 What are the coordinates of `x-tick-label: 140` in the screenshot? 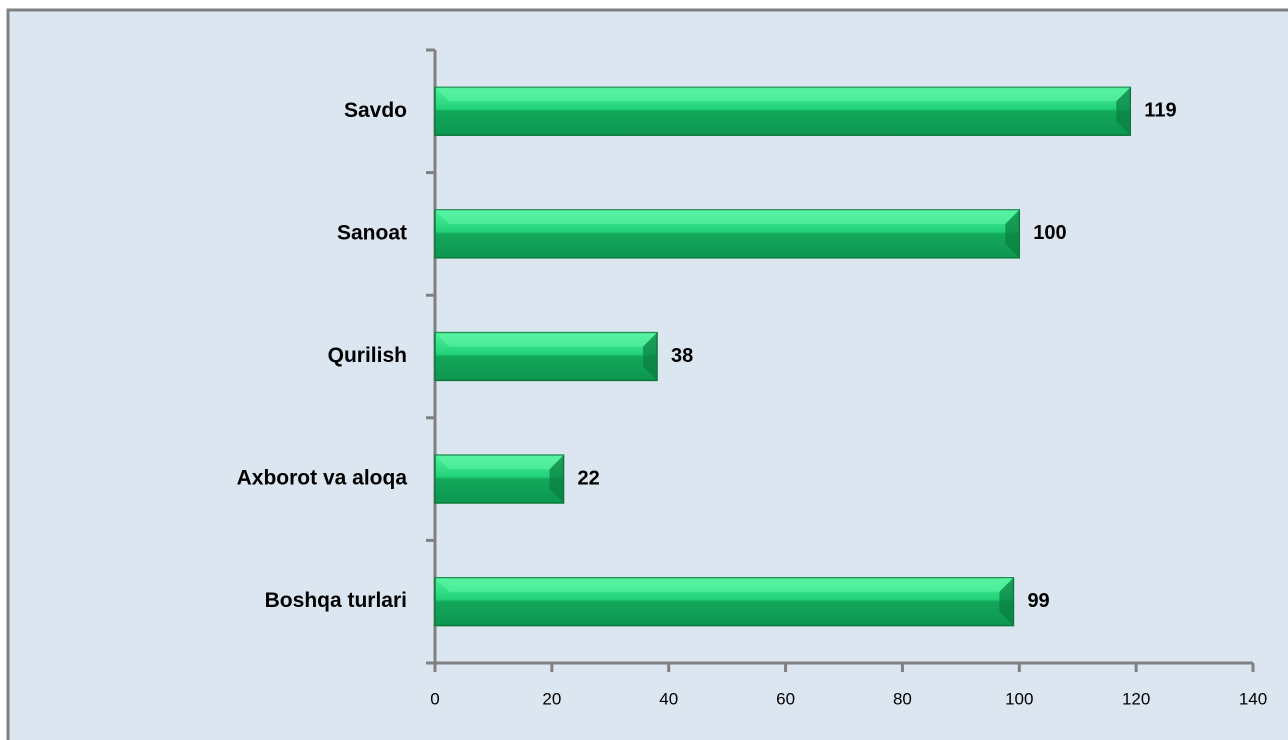 It's located at (1253, 698).